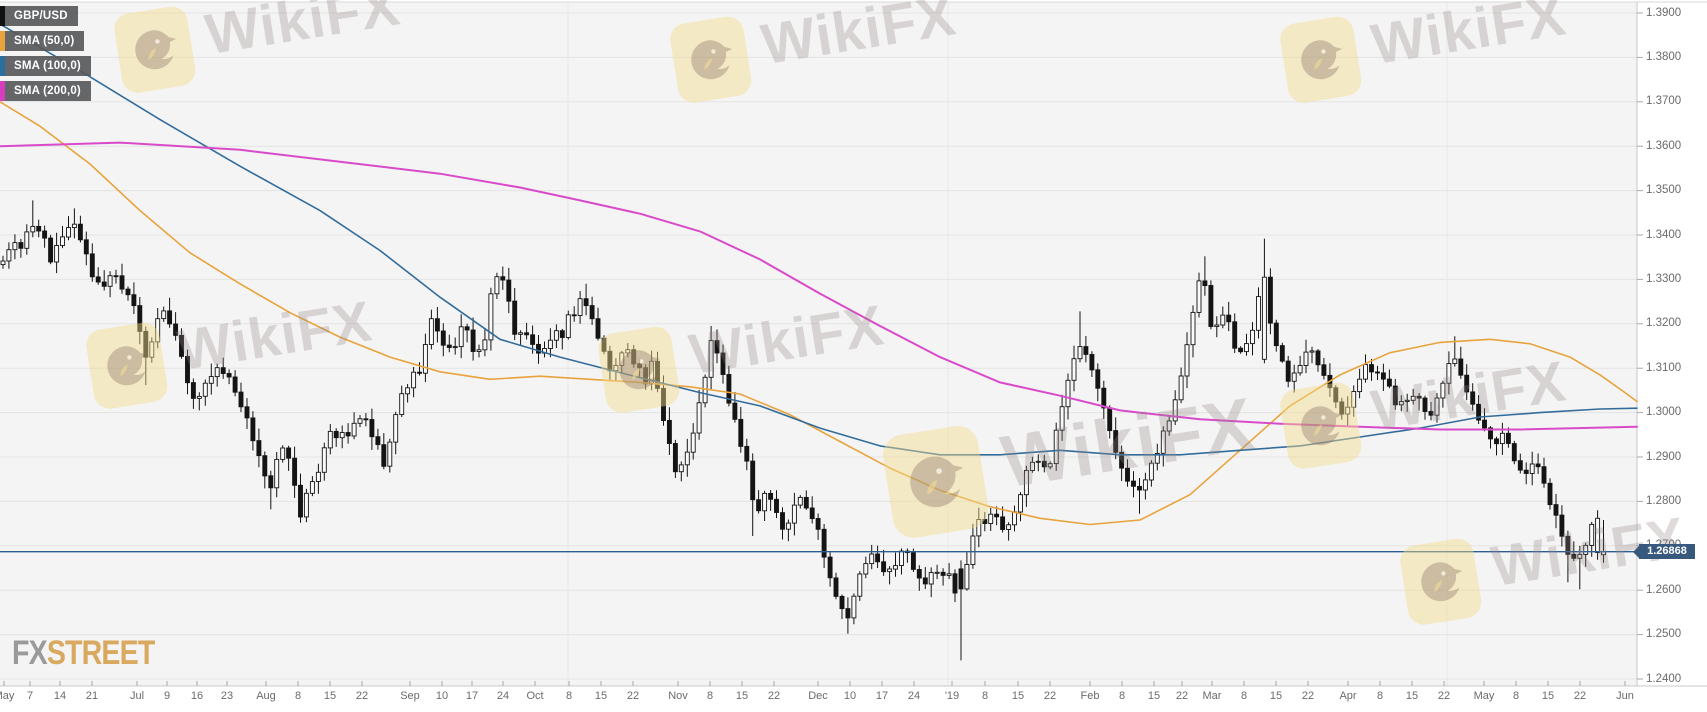 This screenshot has height=712, width=1707. Describe the element at coordinates (1664, 589) in the screenshot. I see `y-axis-label: 1.2600` at that location.